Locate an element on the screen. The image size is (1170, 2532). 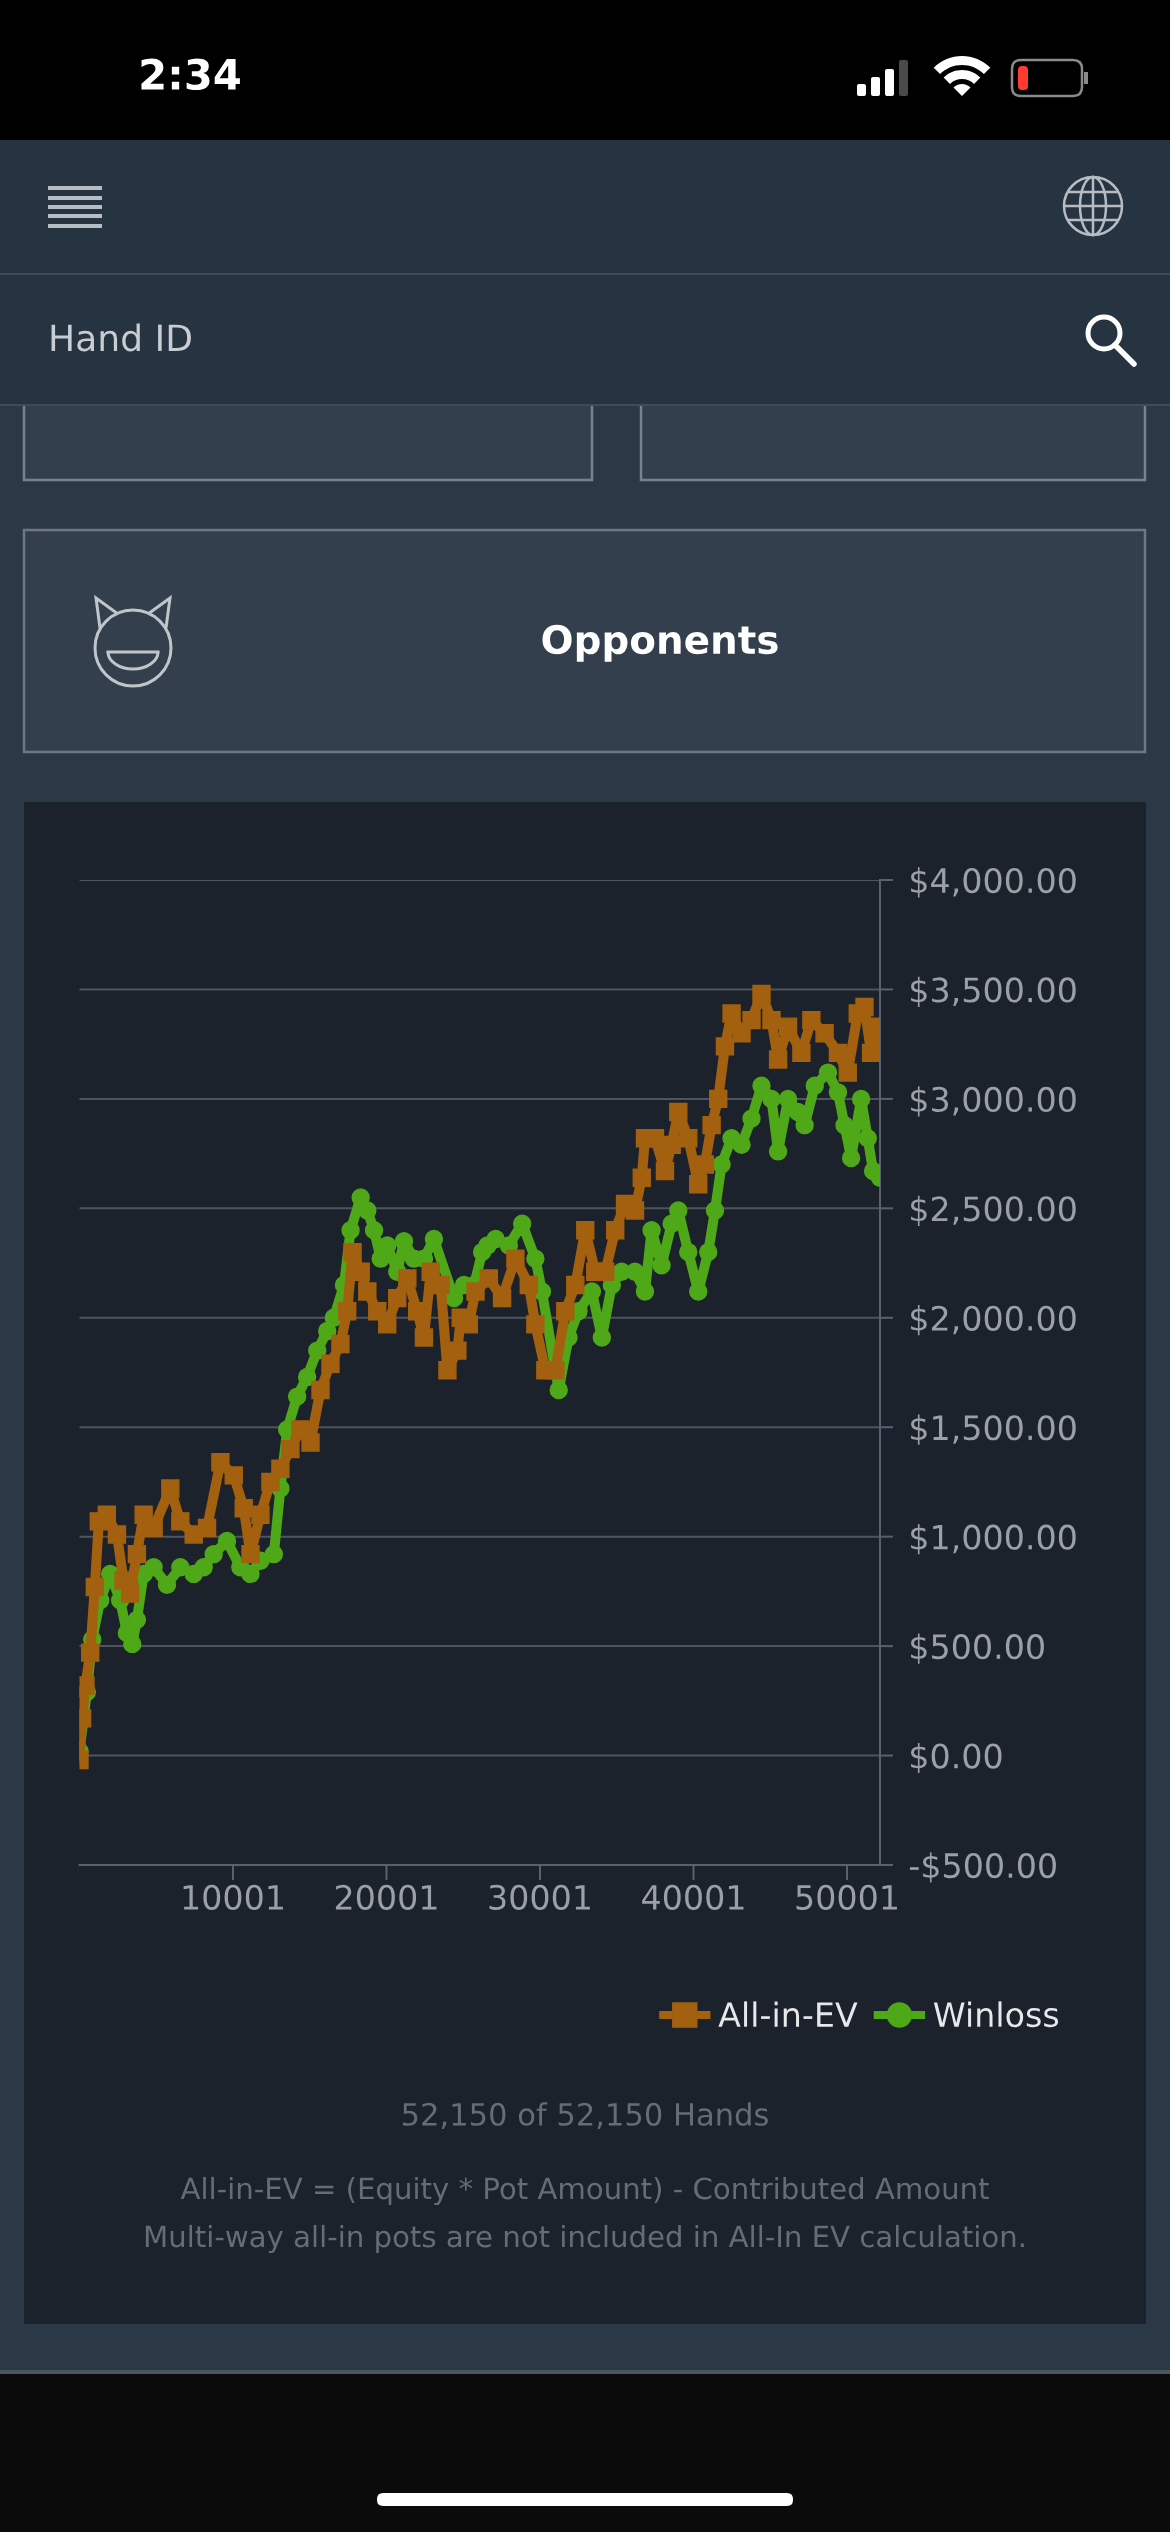
text: Hand ID is located at coordinates (121, 337).